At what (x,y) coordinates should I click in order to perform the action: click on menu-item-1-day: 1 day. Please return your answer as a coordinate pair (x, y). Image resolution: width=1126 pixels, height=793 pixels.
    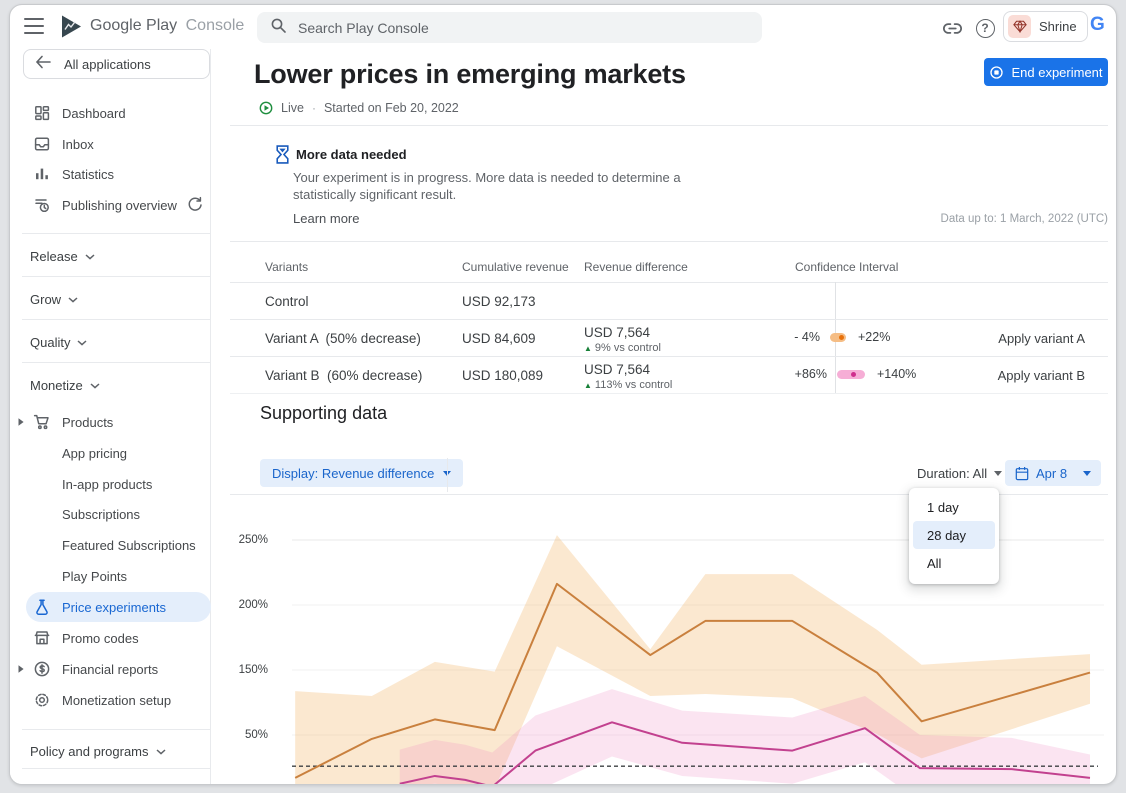
    Looking at the image, I should click on (943, 507).